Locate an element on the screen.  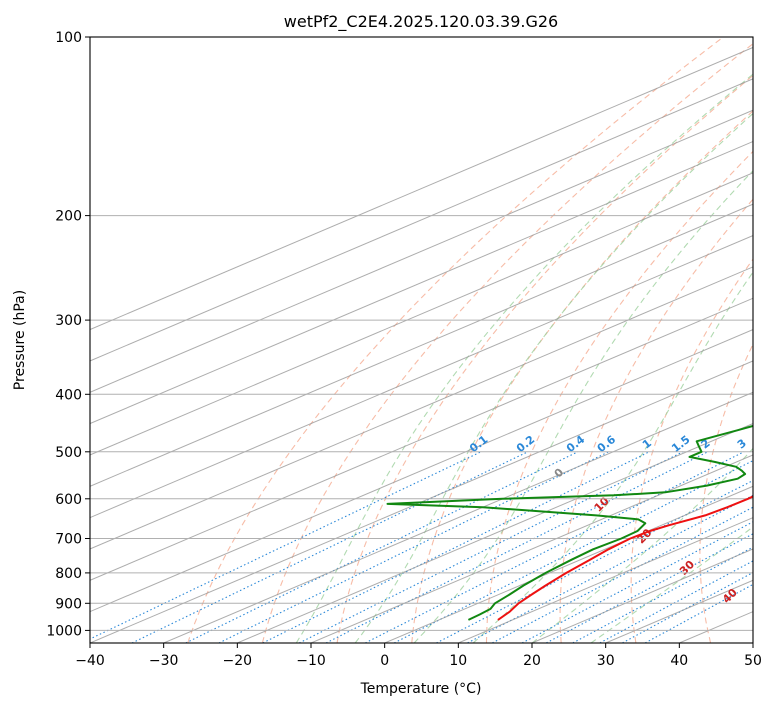
y-tick-label: 300 is located at coordinates (68, 321).